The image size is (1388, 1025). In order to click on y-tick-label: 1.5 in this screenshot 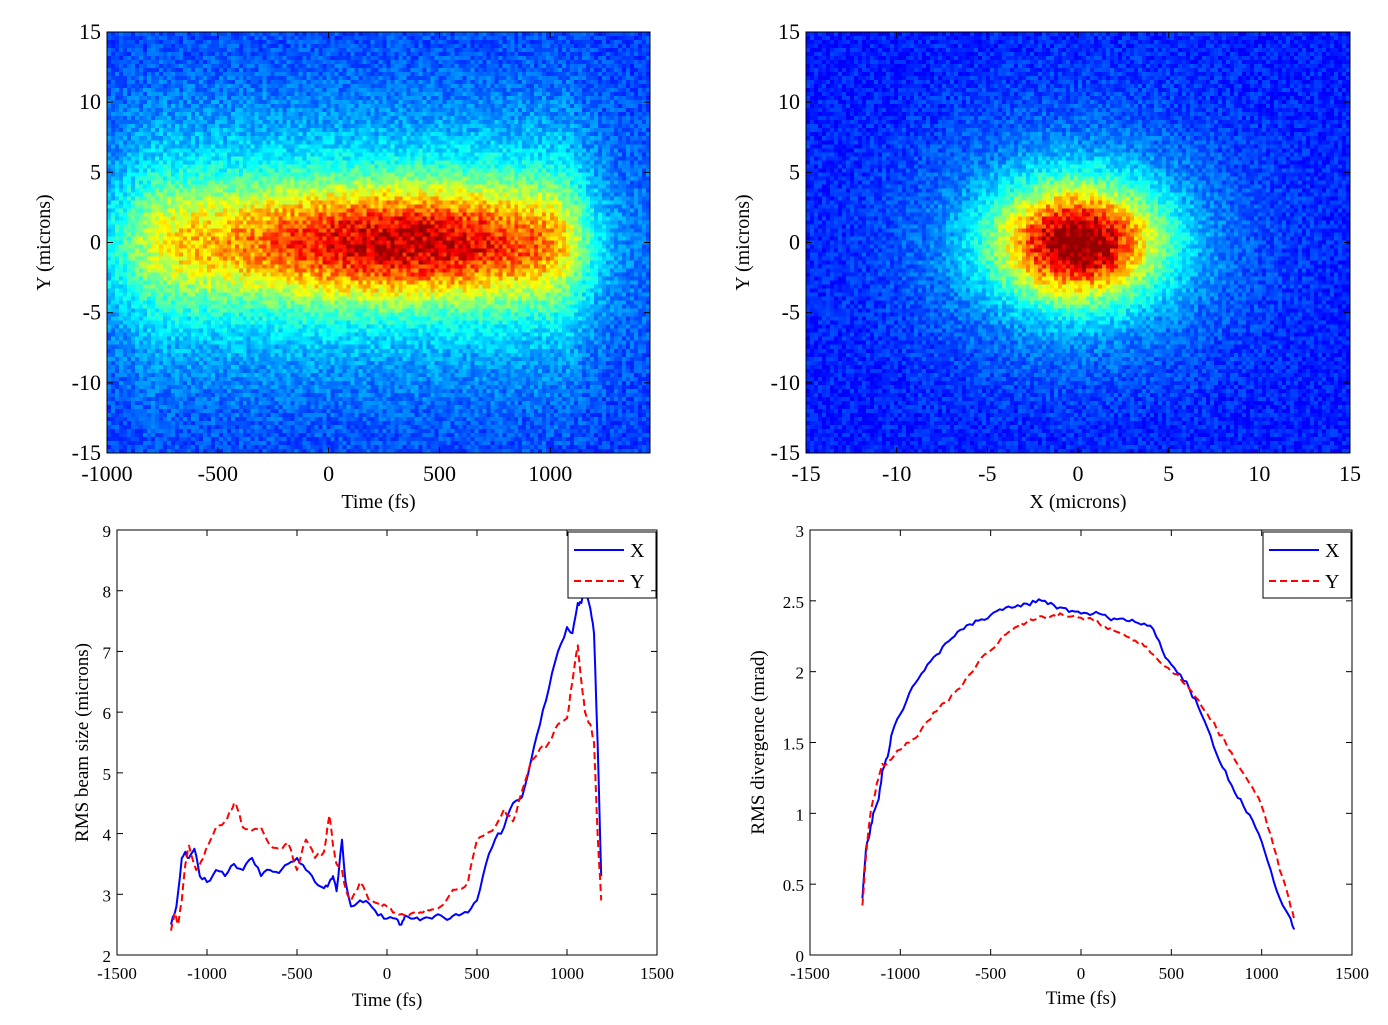, I will do `click(793, 744)`.